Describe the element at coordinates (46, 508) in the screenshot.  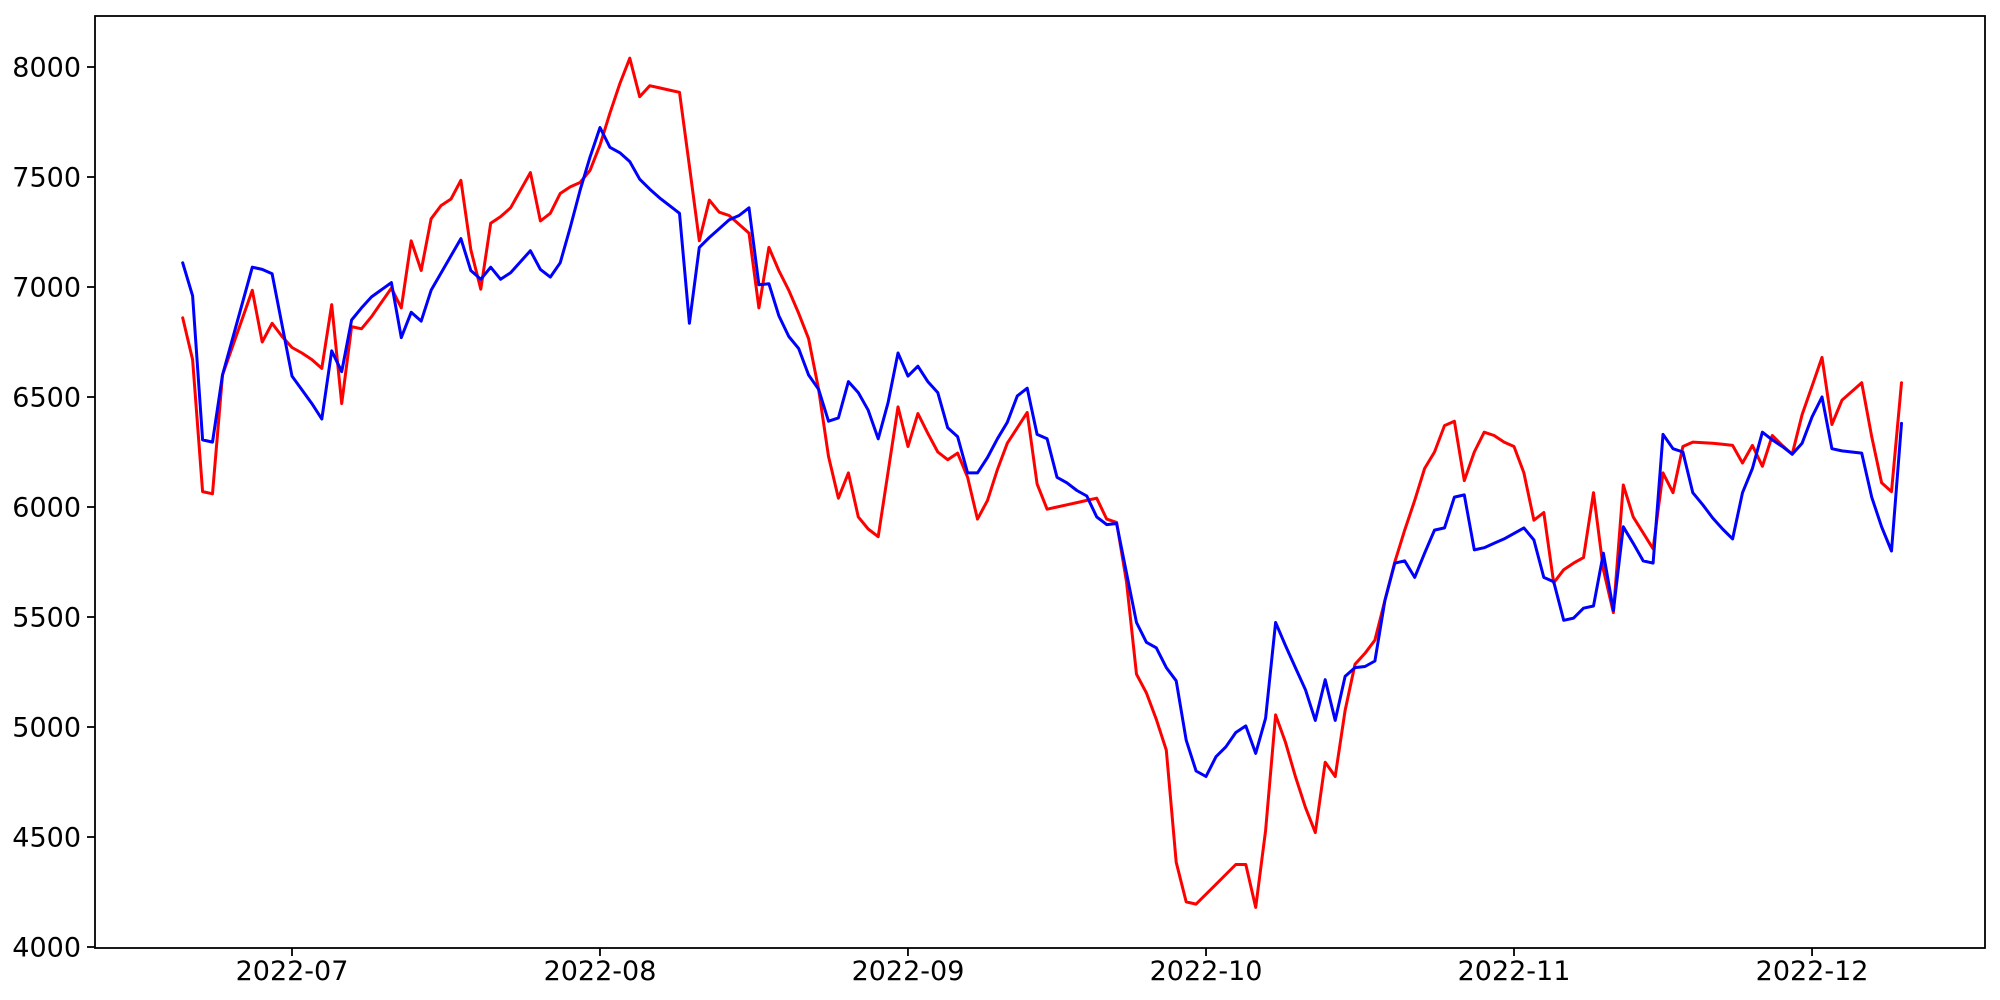
I see `y-tick-label: 6000` at that location.